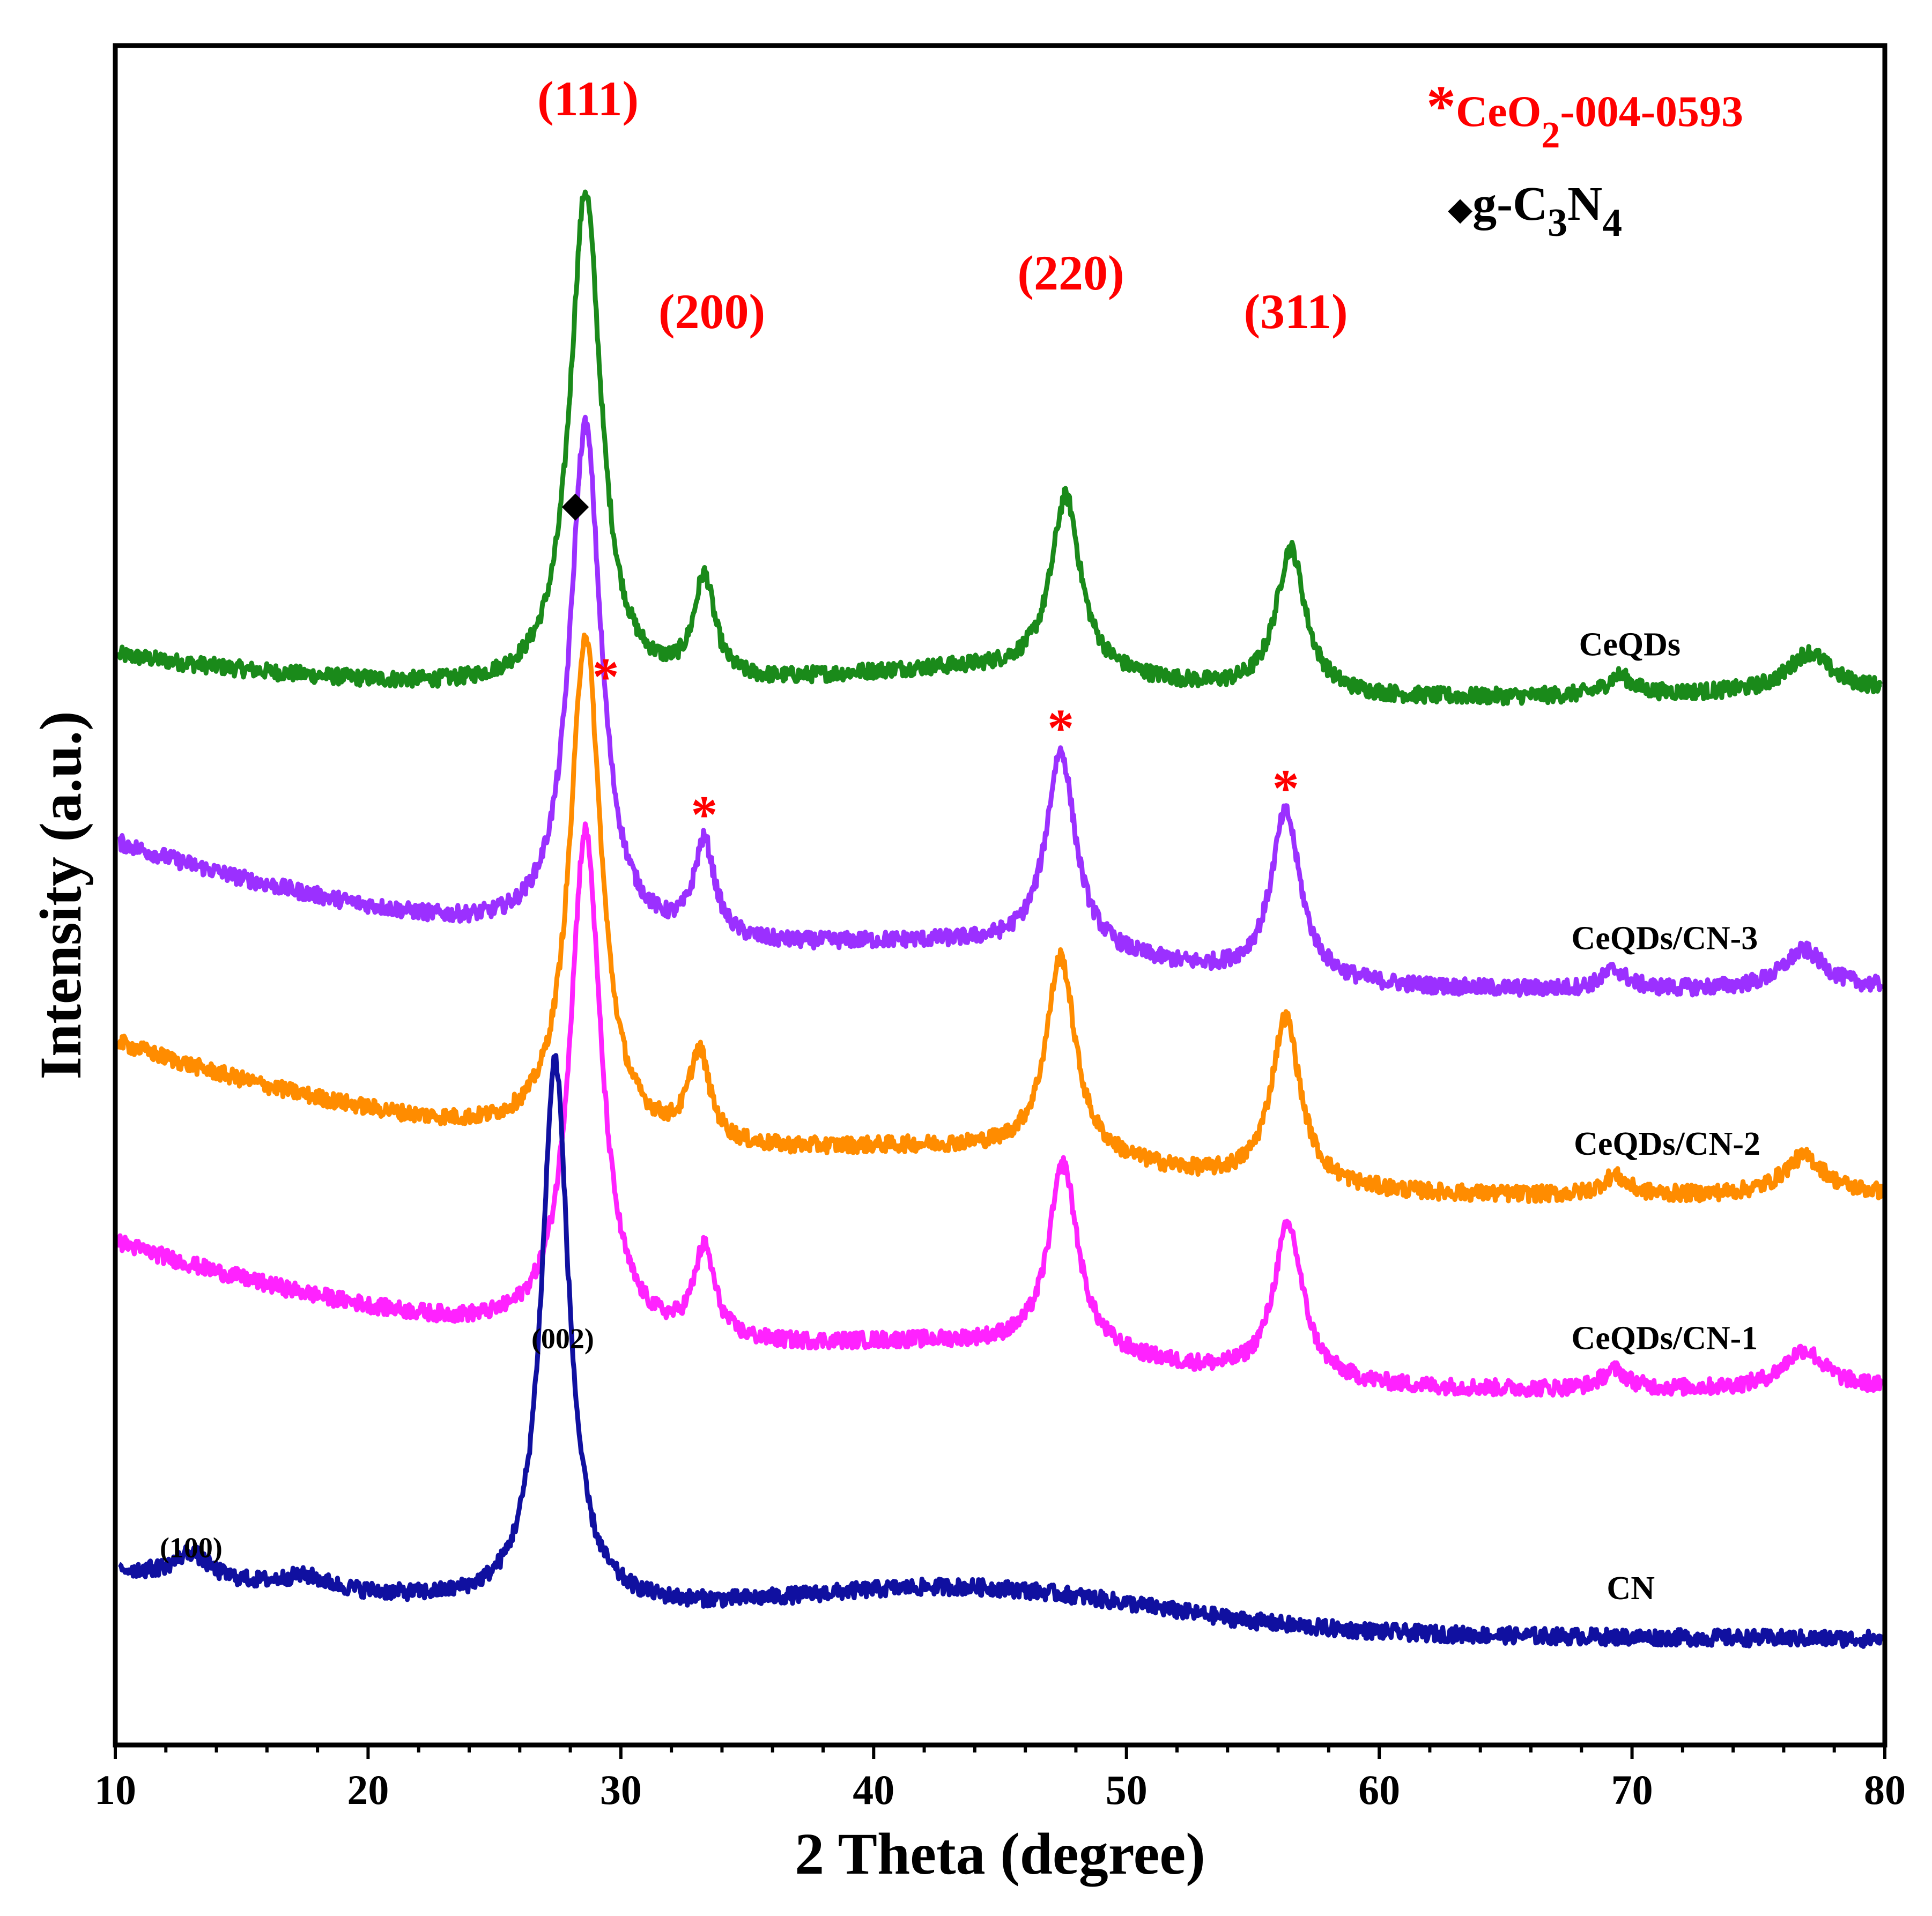 The height and width of the screenshot is (1916, 1932). Describe the element at coordinates (588, 98) in the screenshot. I see `peak-label: (111)` at that location.